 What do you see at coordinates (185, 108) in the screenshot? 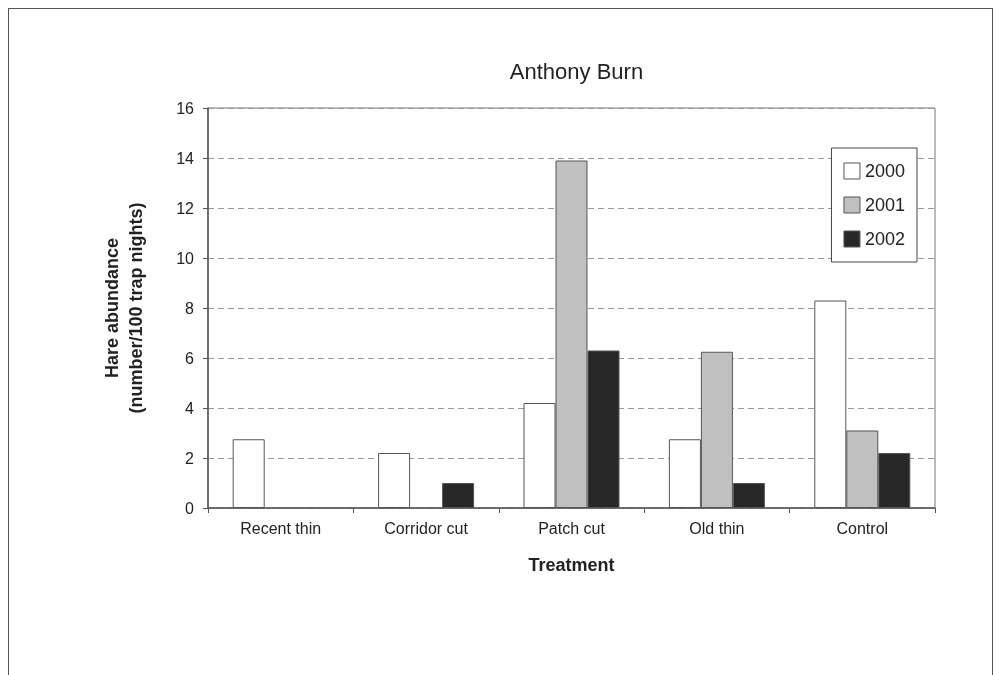
I see `y-tick-label: 16` at bounding box center [185, 108].